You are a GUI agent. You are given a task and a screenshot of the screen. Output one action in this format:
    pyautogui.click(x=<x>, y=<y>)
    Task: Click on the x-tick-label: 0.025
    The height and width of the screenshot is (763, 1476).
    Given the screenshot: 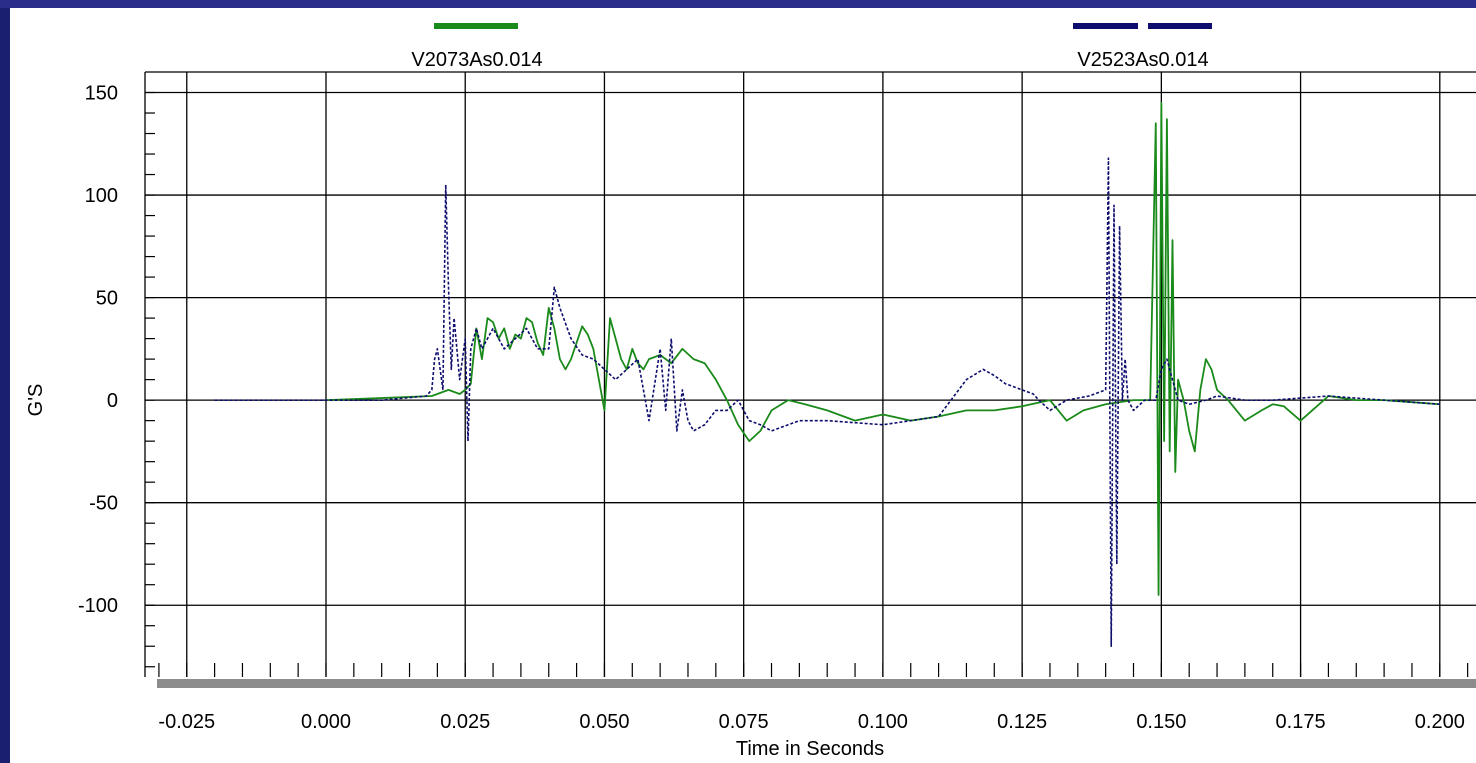 What is the action you would take?
    pyautogui.click(x=465, y=722)
    